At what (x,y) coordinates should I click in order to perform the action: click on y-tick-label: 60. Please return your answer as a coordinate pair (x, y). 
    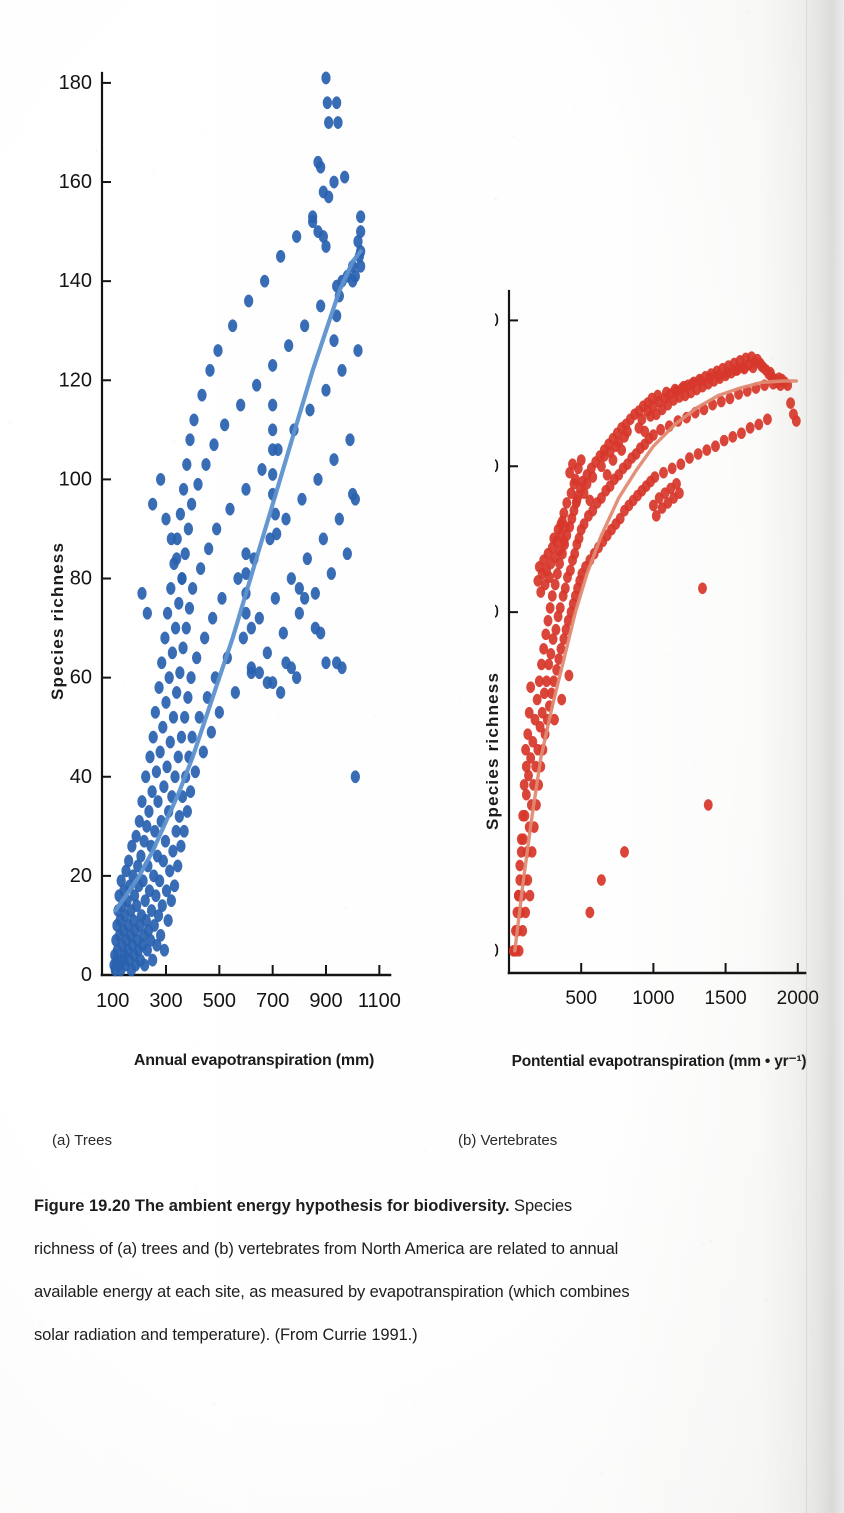
    Looking at the image, I should click on (81, 678).